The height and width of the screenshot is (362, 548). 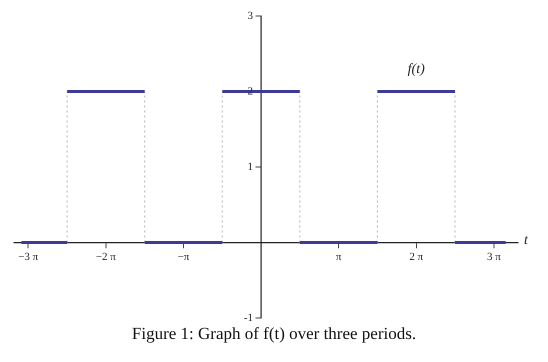 What do you see at coordinates (249, 318) in the screenshot?
I see `y-tick-label: -1` at bounding box center [249, 318].